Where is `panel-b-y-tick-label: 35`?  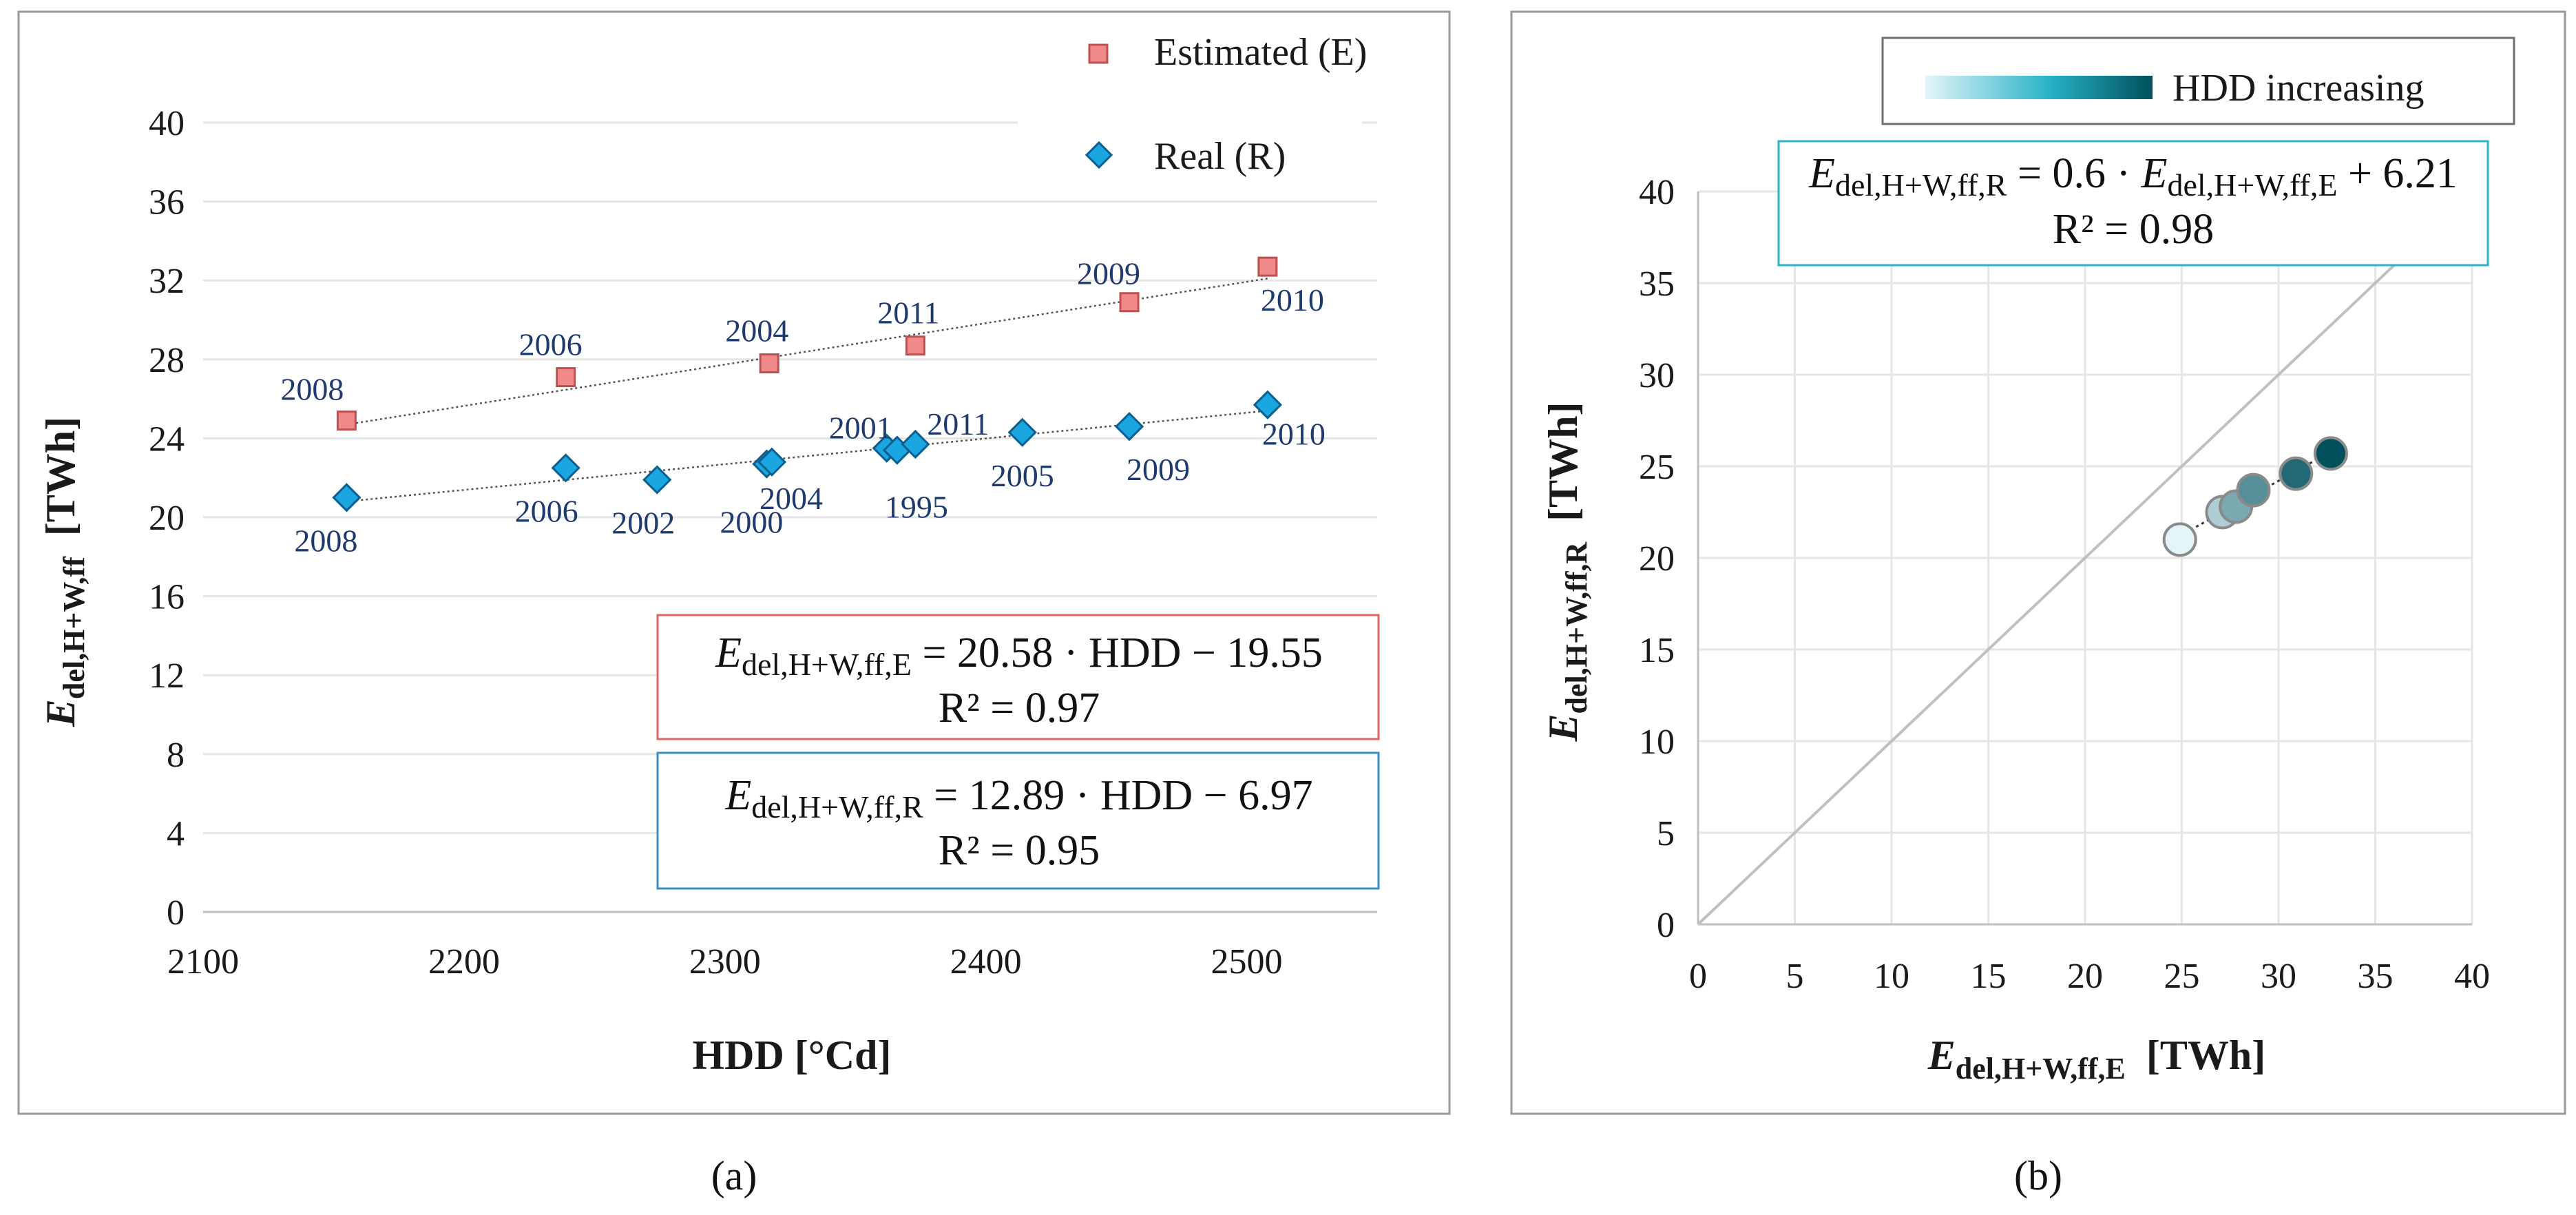 panel-b-y-tick-label: 35 is located at coordinates (1657, 284).